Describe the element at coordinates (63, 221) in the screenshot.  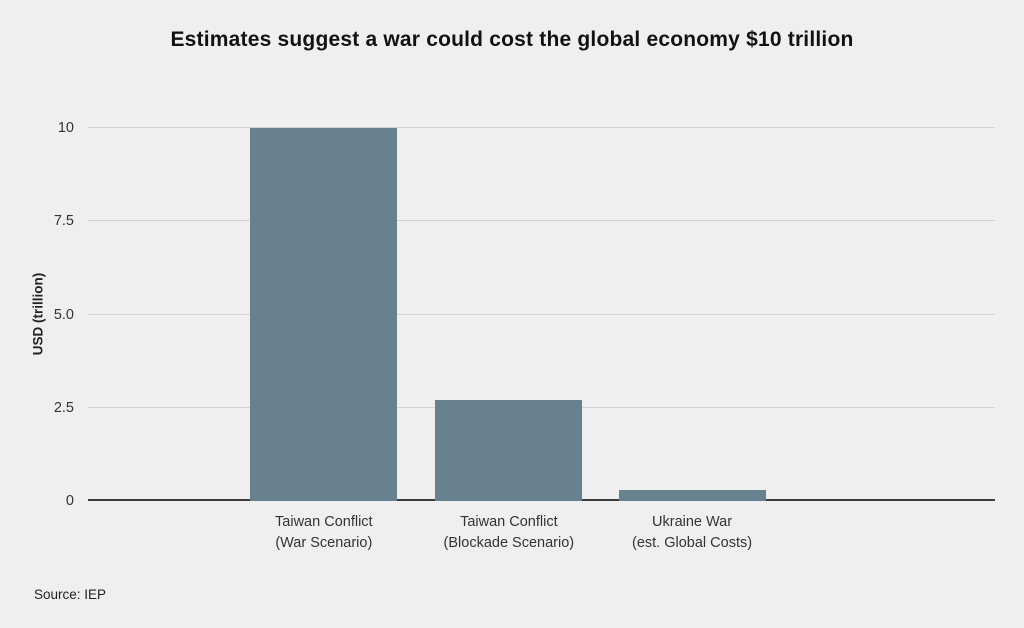
I see `y-tick-label: 7.5` at that location.